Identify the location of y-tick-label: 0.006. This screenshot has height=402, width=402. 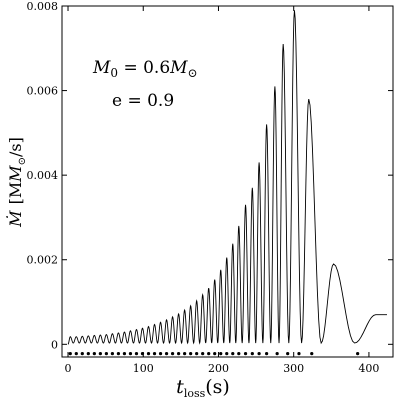
(43, 91).